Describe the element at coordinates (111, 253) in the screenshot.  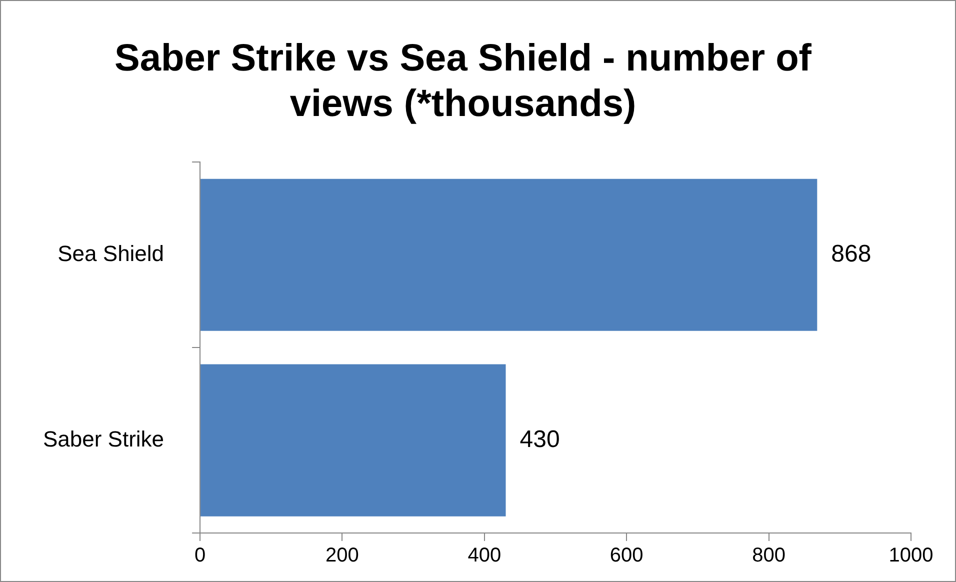
I see `y-tick-label: Sea Shield` at that location.